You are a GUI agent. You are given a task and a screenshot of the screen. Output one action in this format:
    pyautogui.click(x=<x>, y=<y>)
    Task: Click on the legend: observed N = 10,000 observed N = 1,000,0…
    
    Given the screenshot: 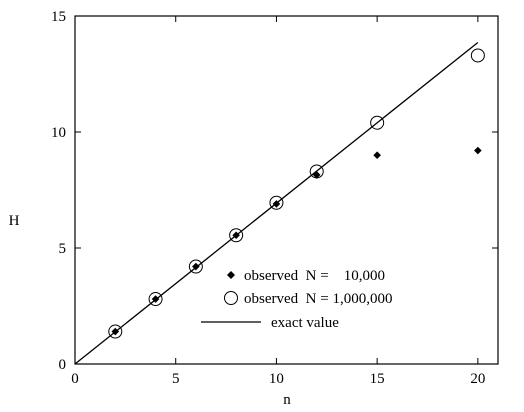 What is the action you would take?
    pyautogui.click(x=296, y=299)
    